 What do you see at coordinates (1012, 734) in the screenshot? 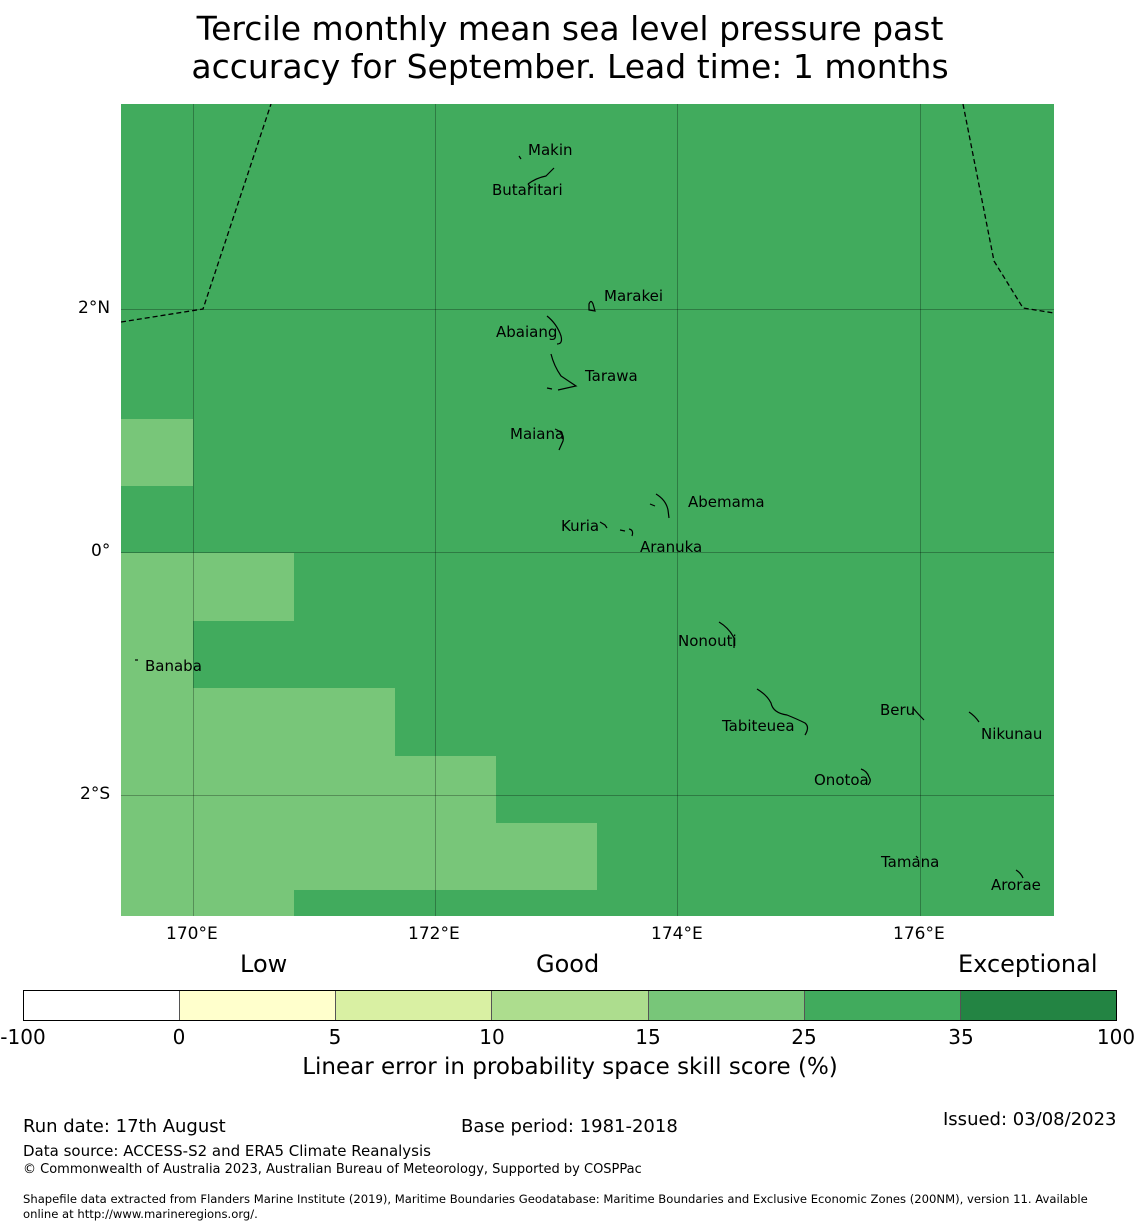
I see `island-label-nikunau: Nikunau` at bounding box center [1012, 734].